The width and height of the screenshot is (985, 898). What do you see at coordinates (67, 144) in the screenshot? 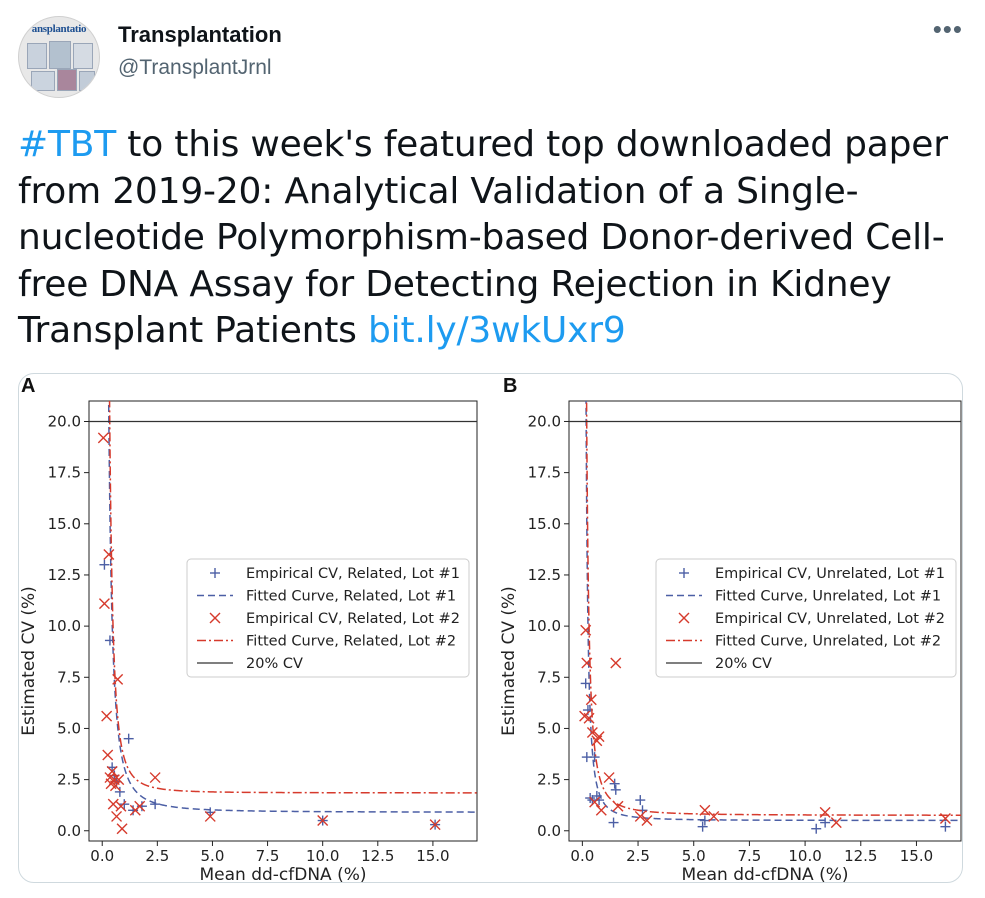
I see `hashtag-link: #TBT` at bounding box center [67, 144].